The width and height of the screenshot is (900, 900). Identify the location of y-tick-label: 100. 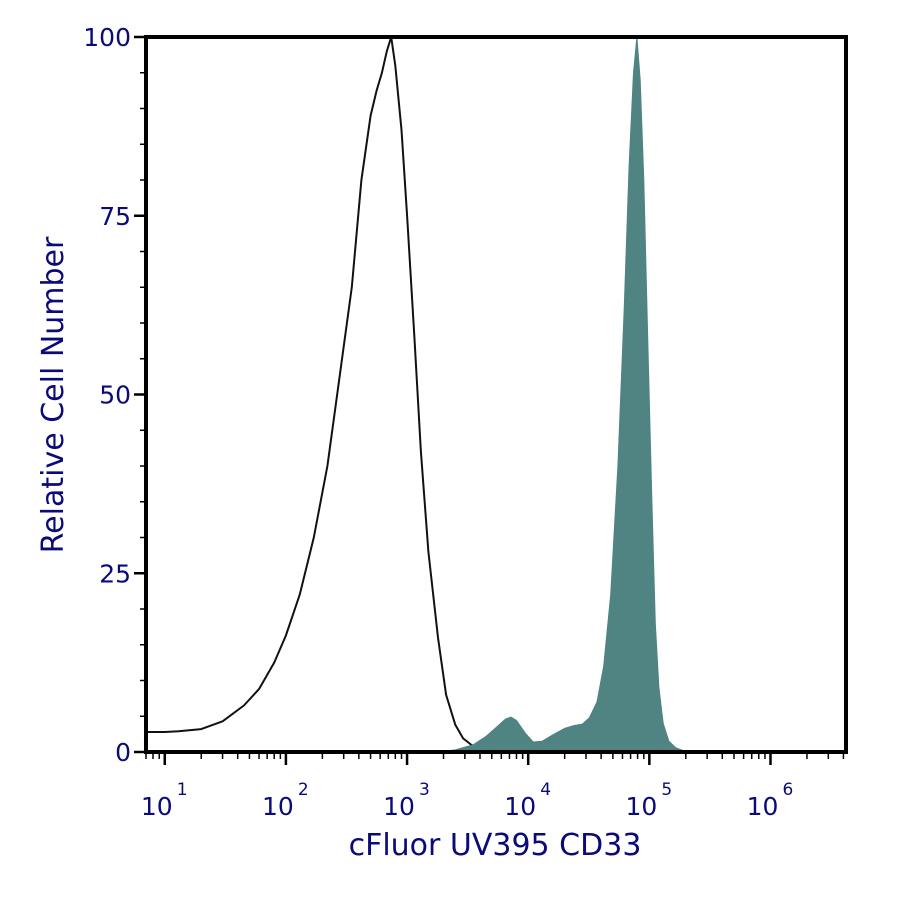
(107, 37).